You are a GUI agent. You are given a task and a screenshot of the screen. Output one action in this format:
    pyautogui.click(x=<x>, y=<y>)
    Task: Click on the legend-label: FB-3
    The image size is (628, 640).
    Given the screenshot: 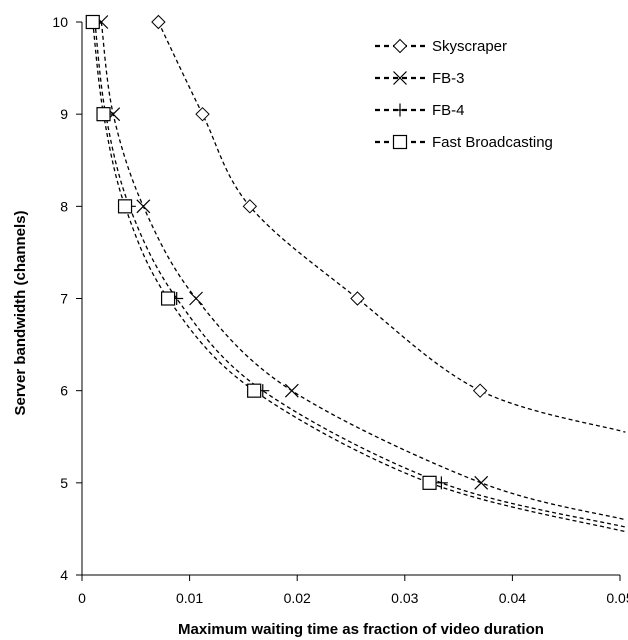 What is the action you would take?
    pyautogui.click(x=448, y=78)
    